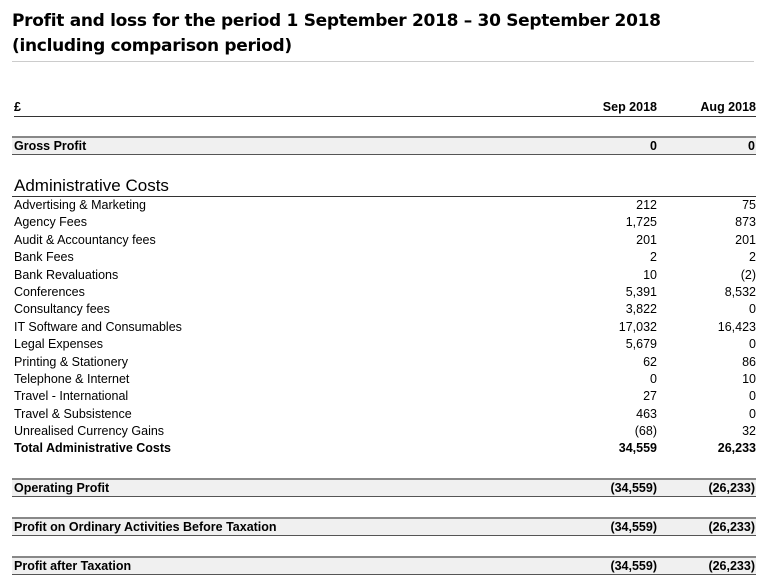 The width and height of the screenshot is (768, 576). I want to click on row-value-aug: 8,532, so click(740, 292).